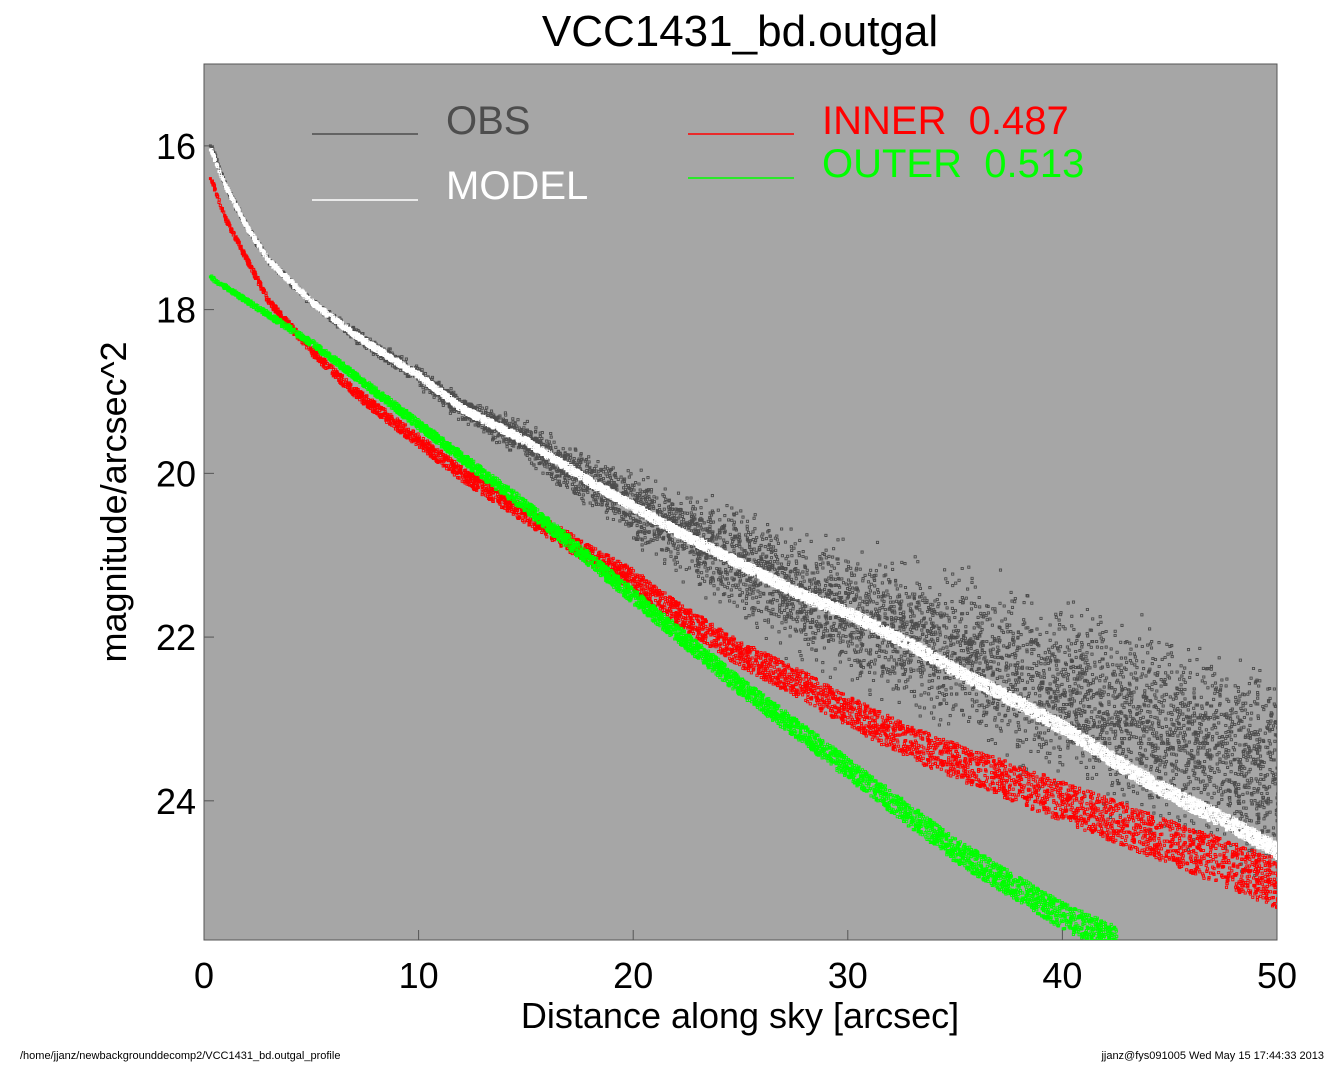 The height and width of the screenshot is (1075, 1344). Describe the element at coordinates (113, 501) in the screenshot. I see `y-axis-label: magnitude/arcsec^2` at that location.